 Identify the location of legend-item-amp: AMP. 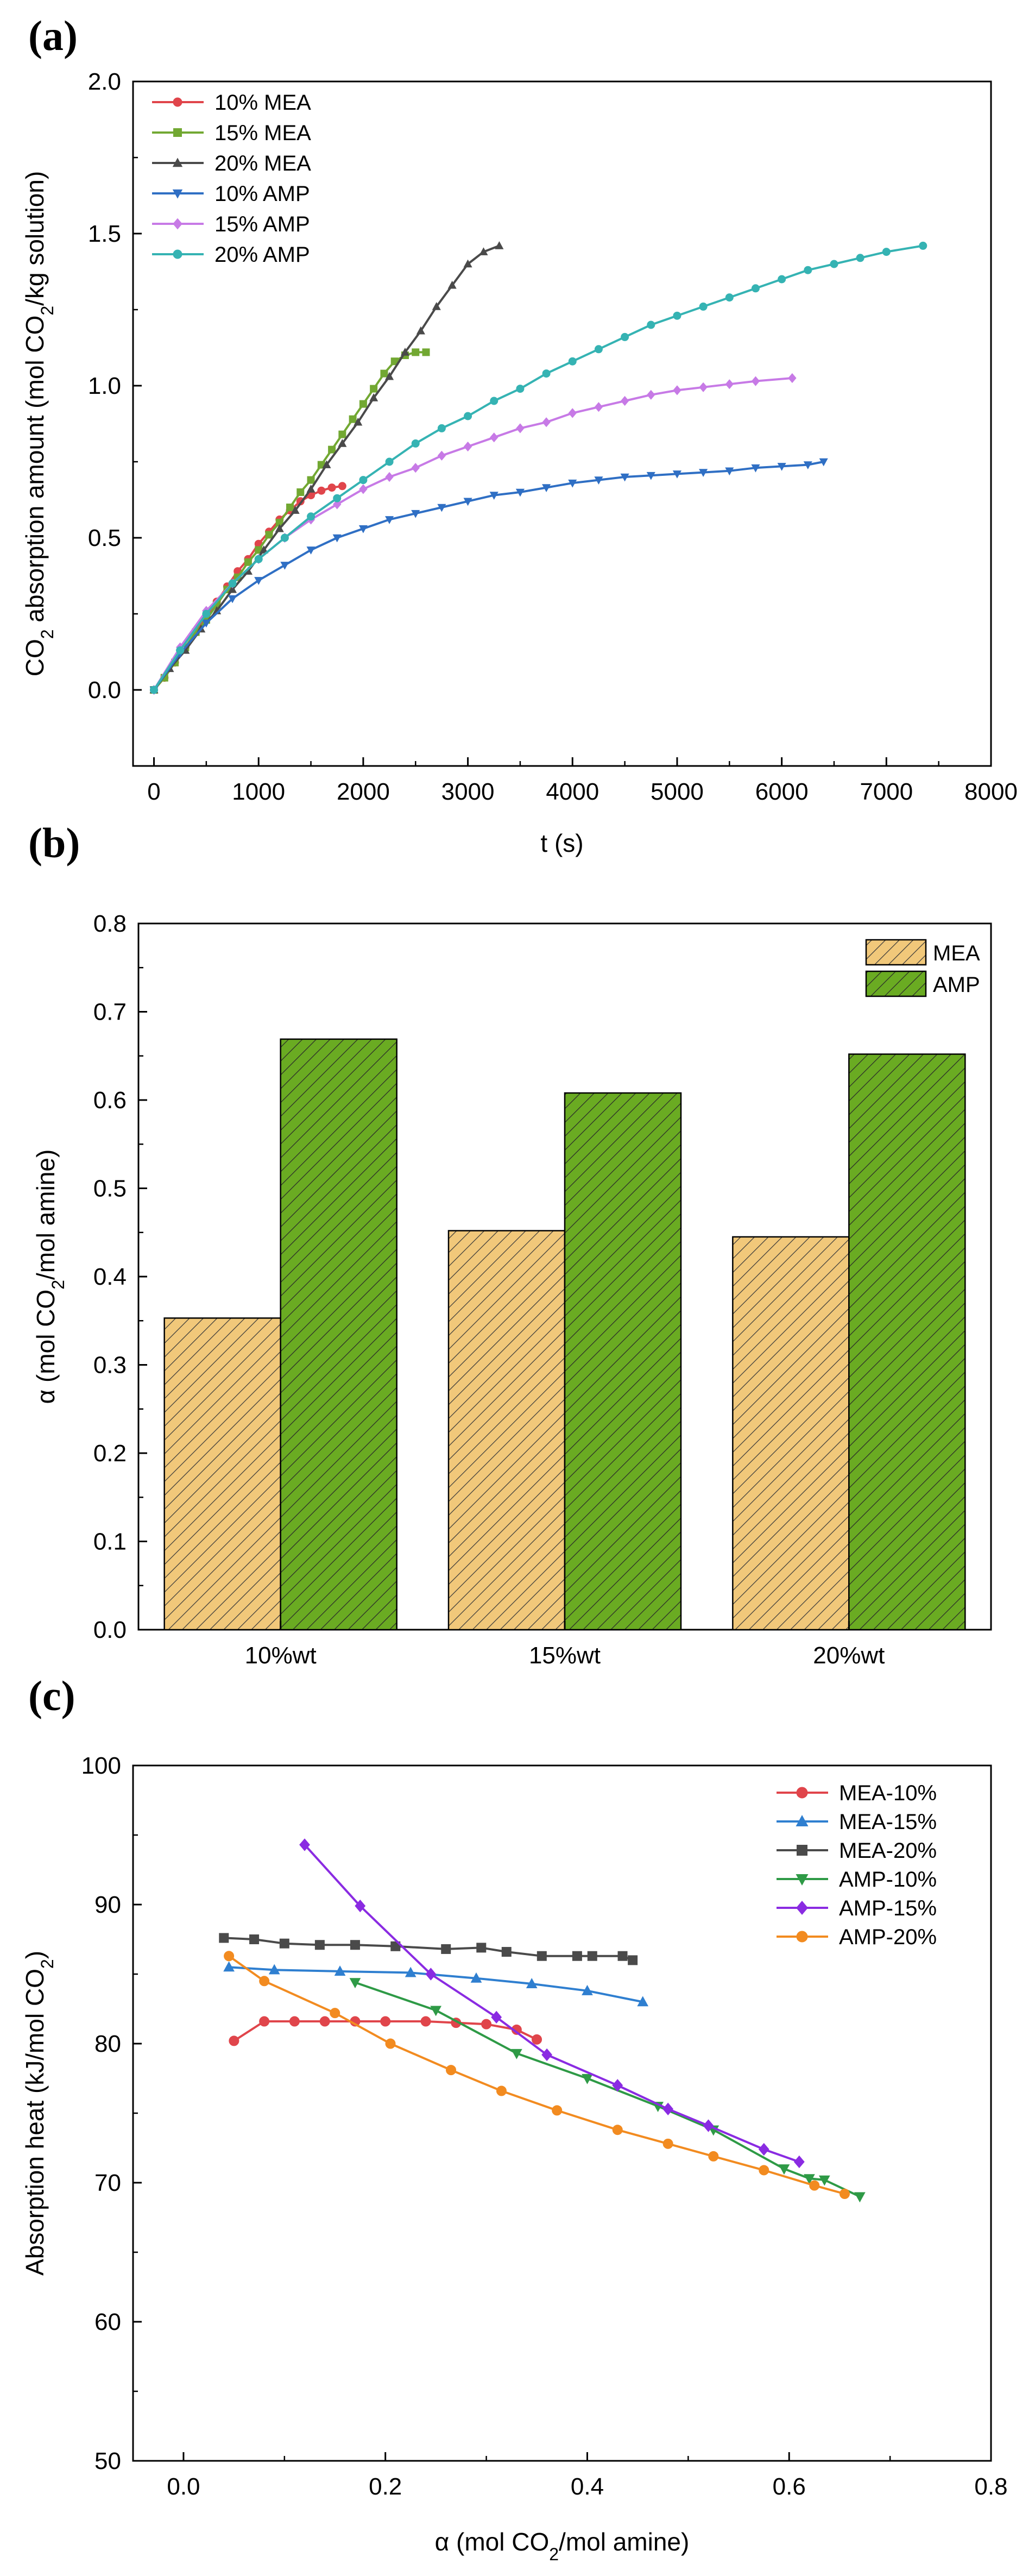
(922, 983).